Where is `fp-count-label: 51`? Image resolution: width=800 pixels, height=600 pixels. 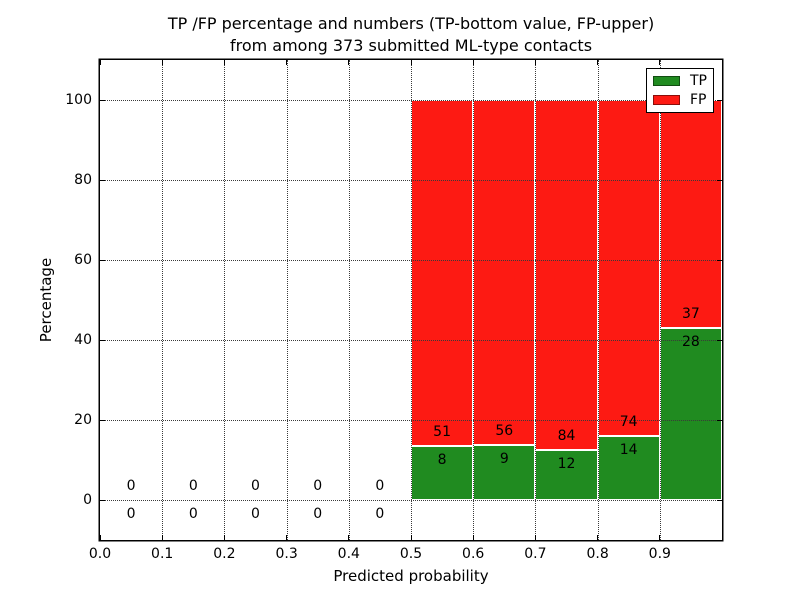
fp-count-label: 51 is located at coordinates (442, 431).